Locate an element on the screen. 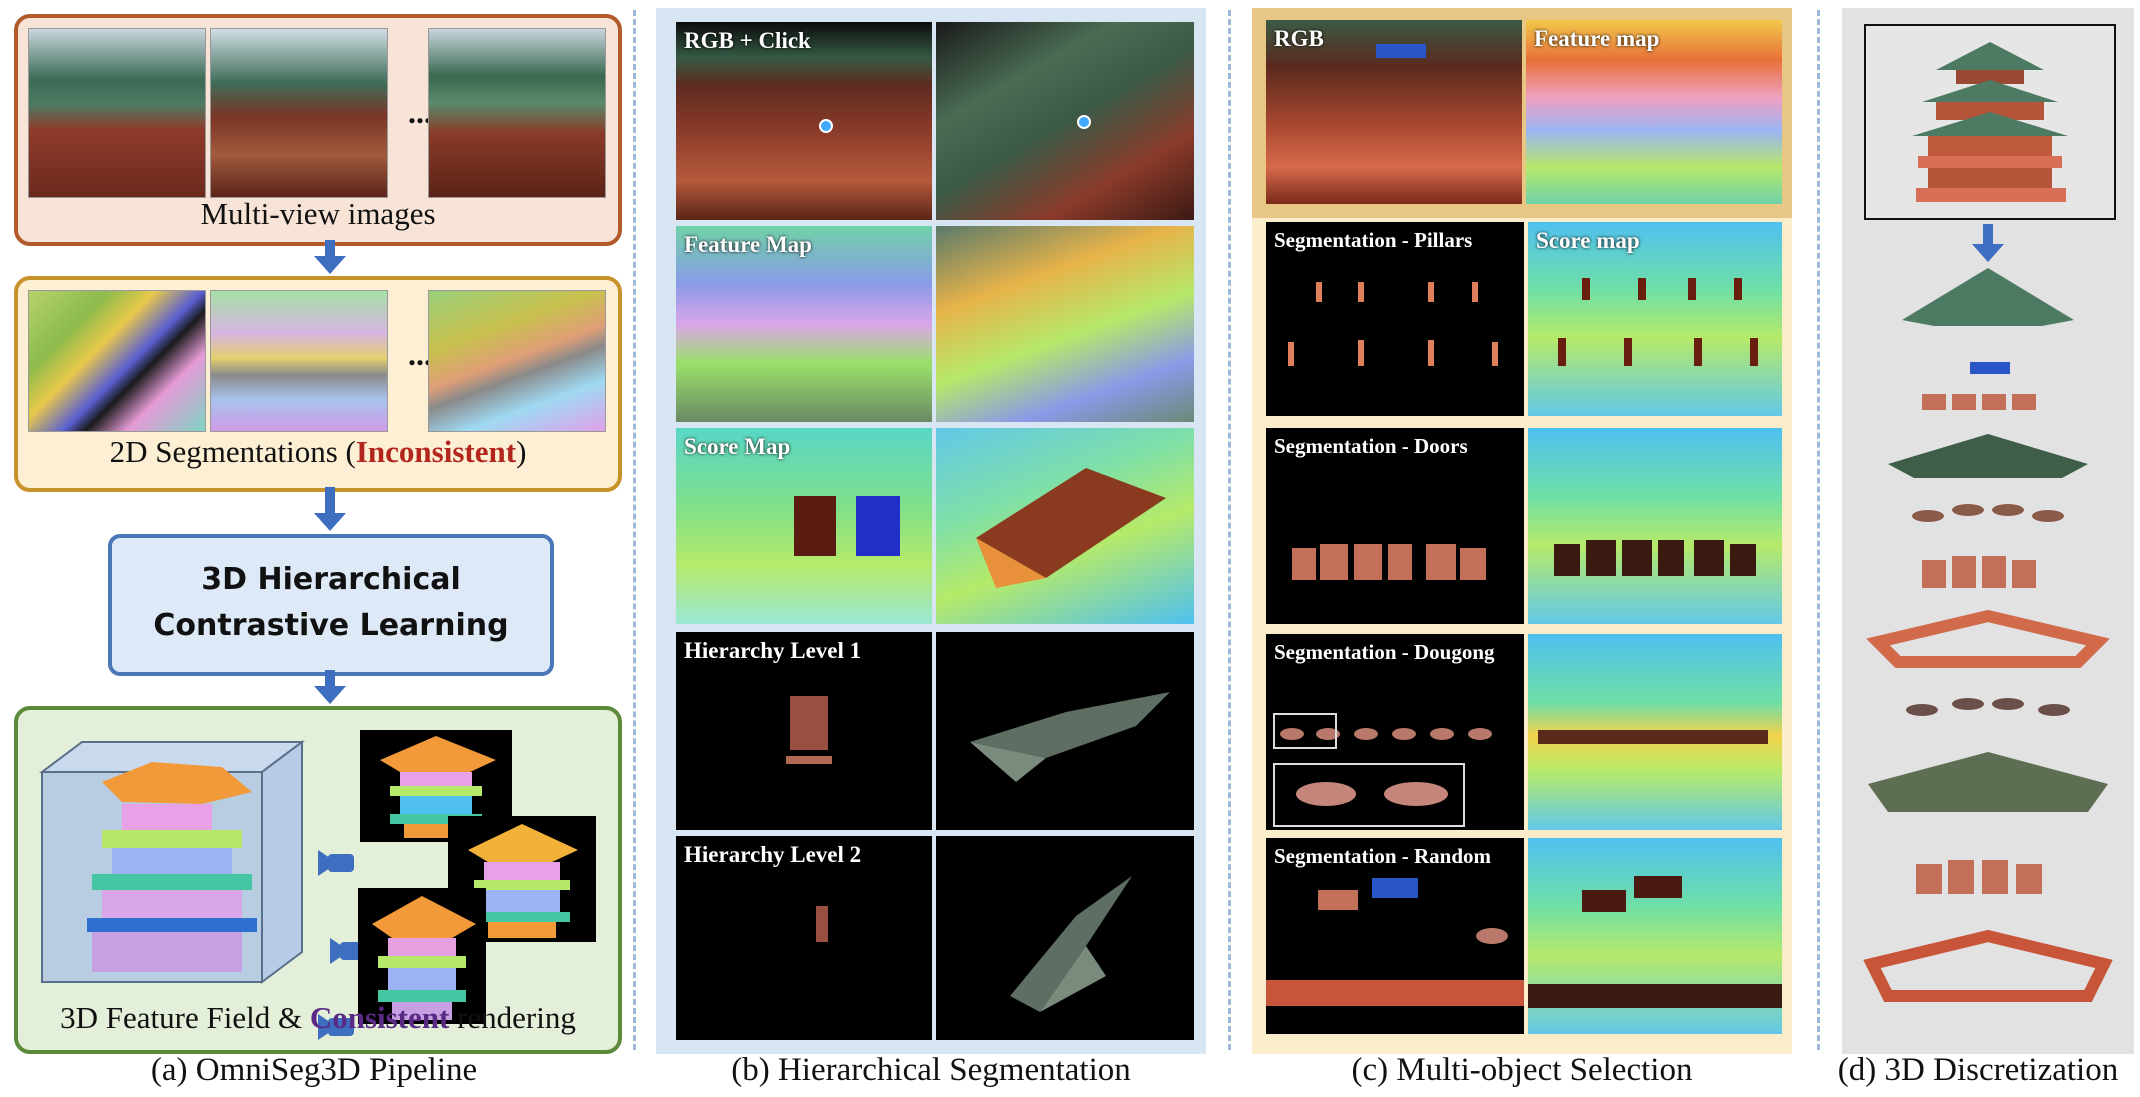 The image size is (2140, 1097). score-random is located at coordinates (1655, 936).